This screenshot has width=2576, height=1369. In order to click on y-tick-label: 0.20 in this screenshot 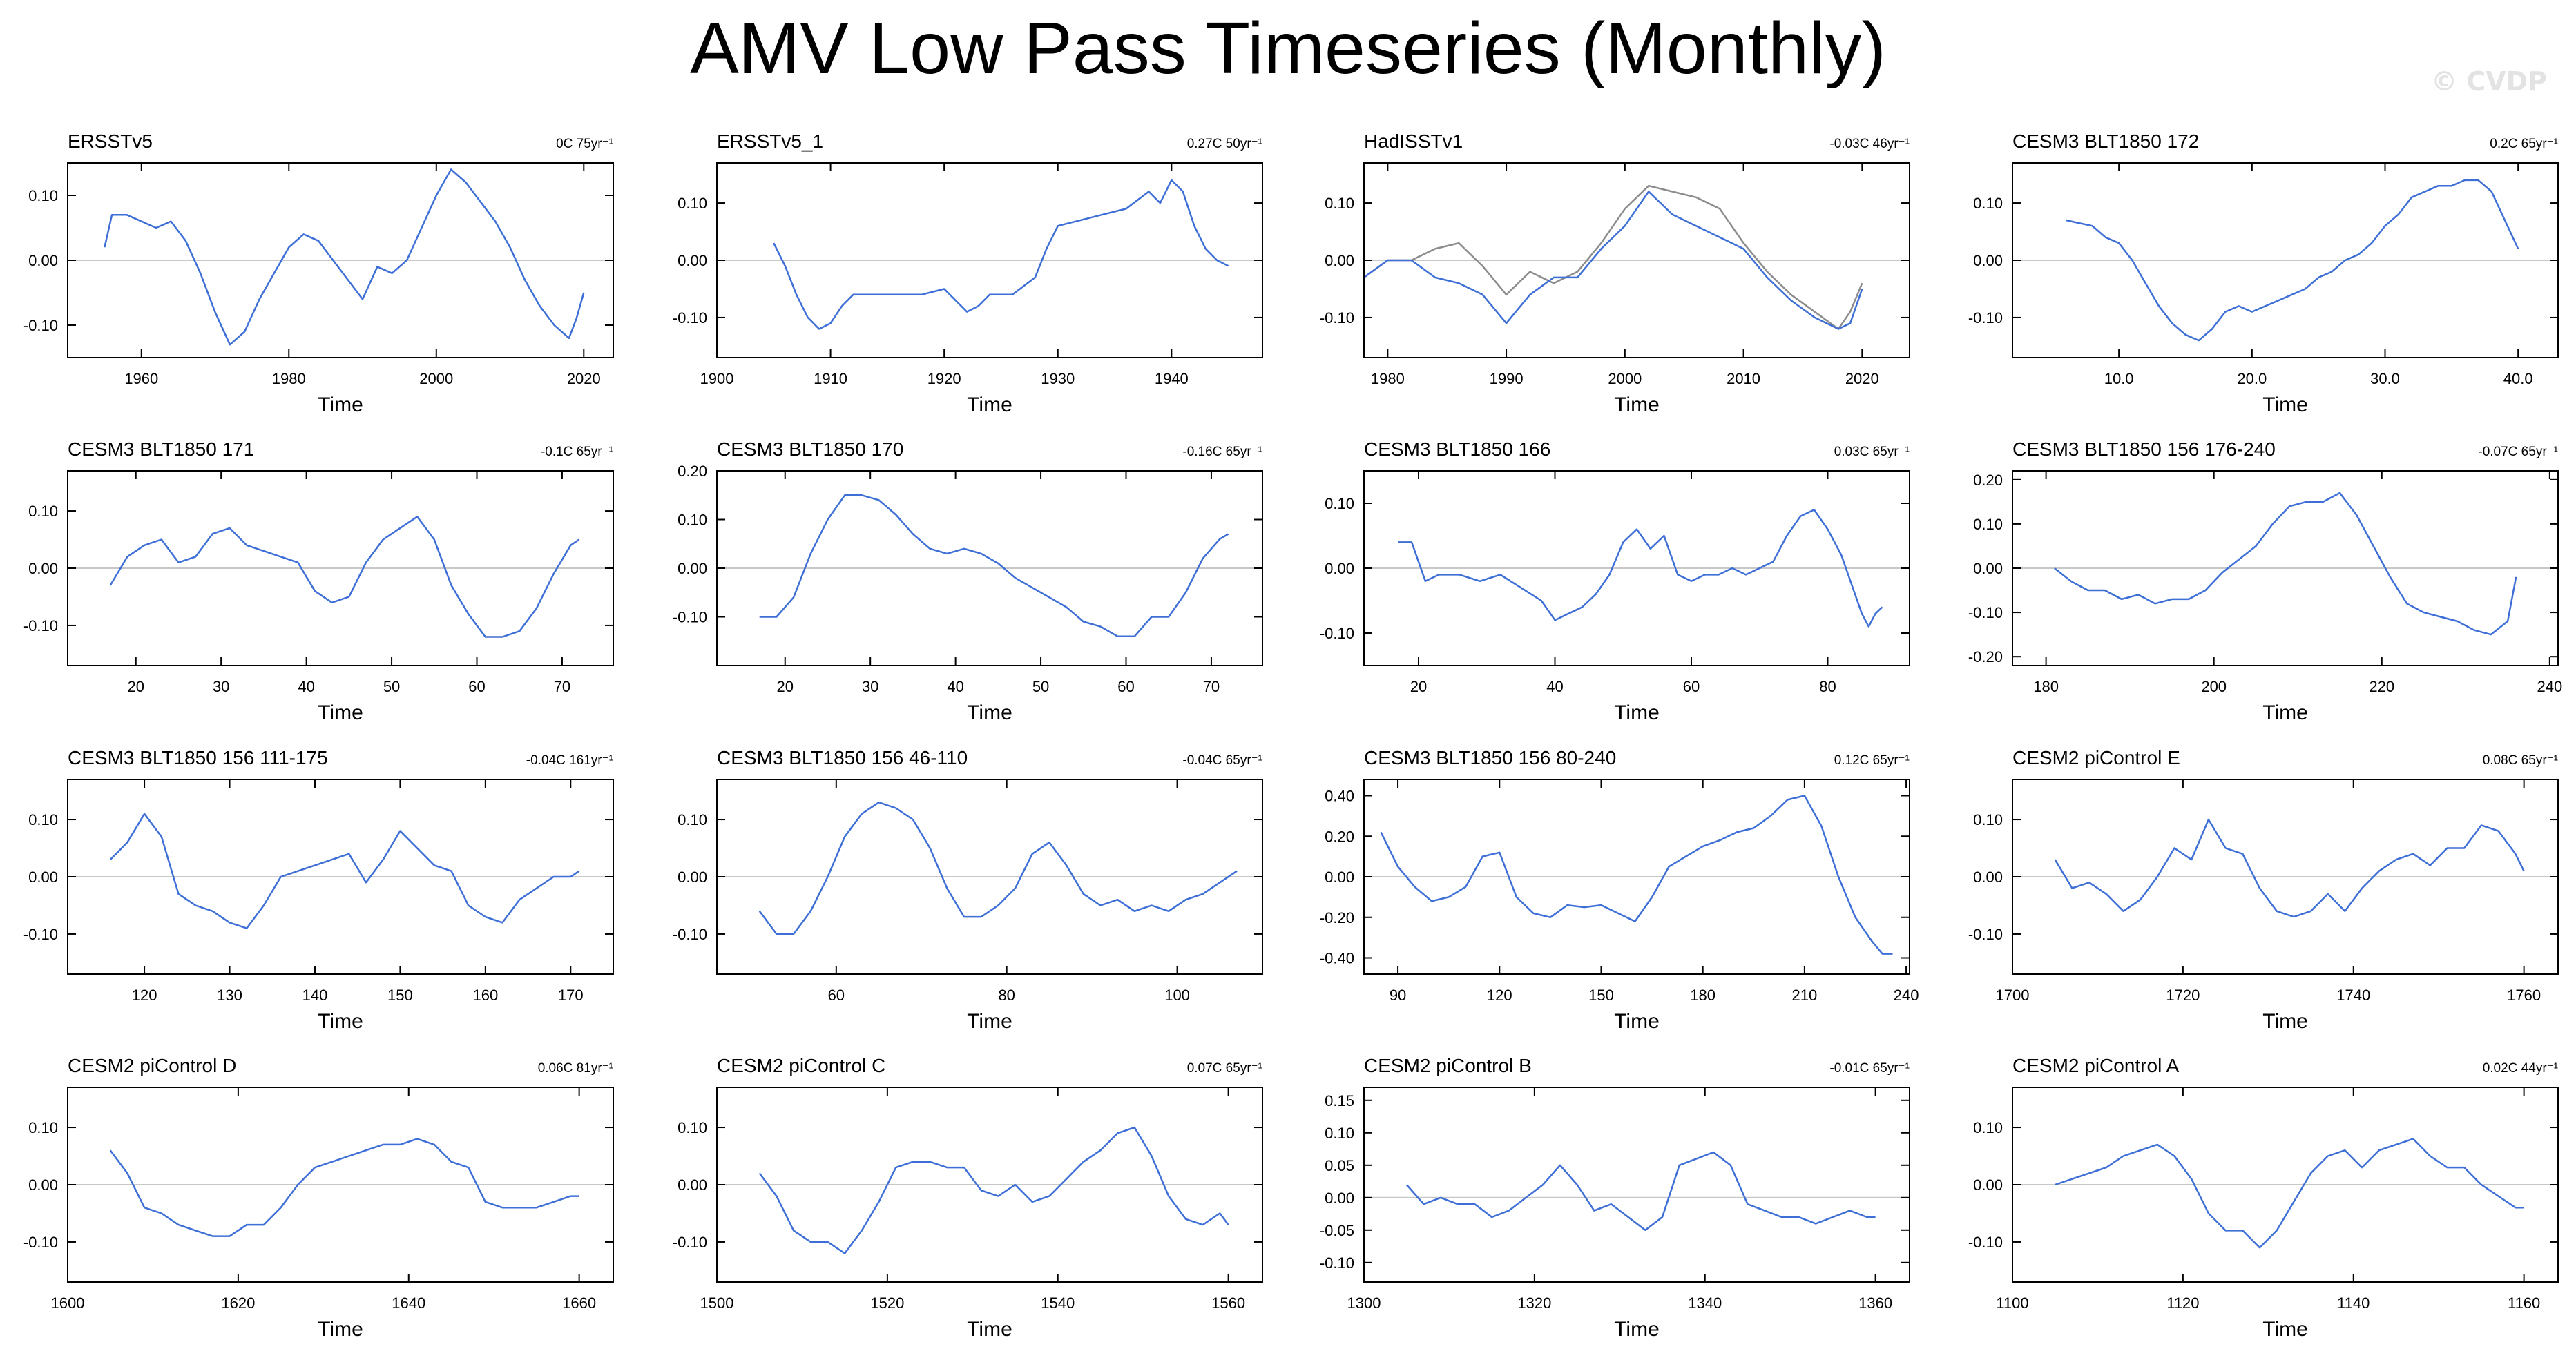, I will do `click(1988, 480)`.